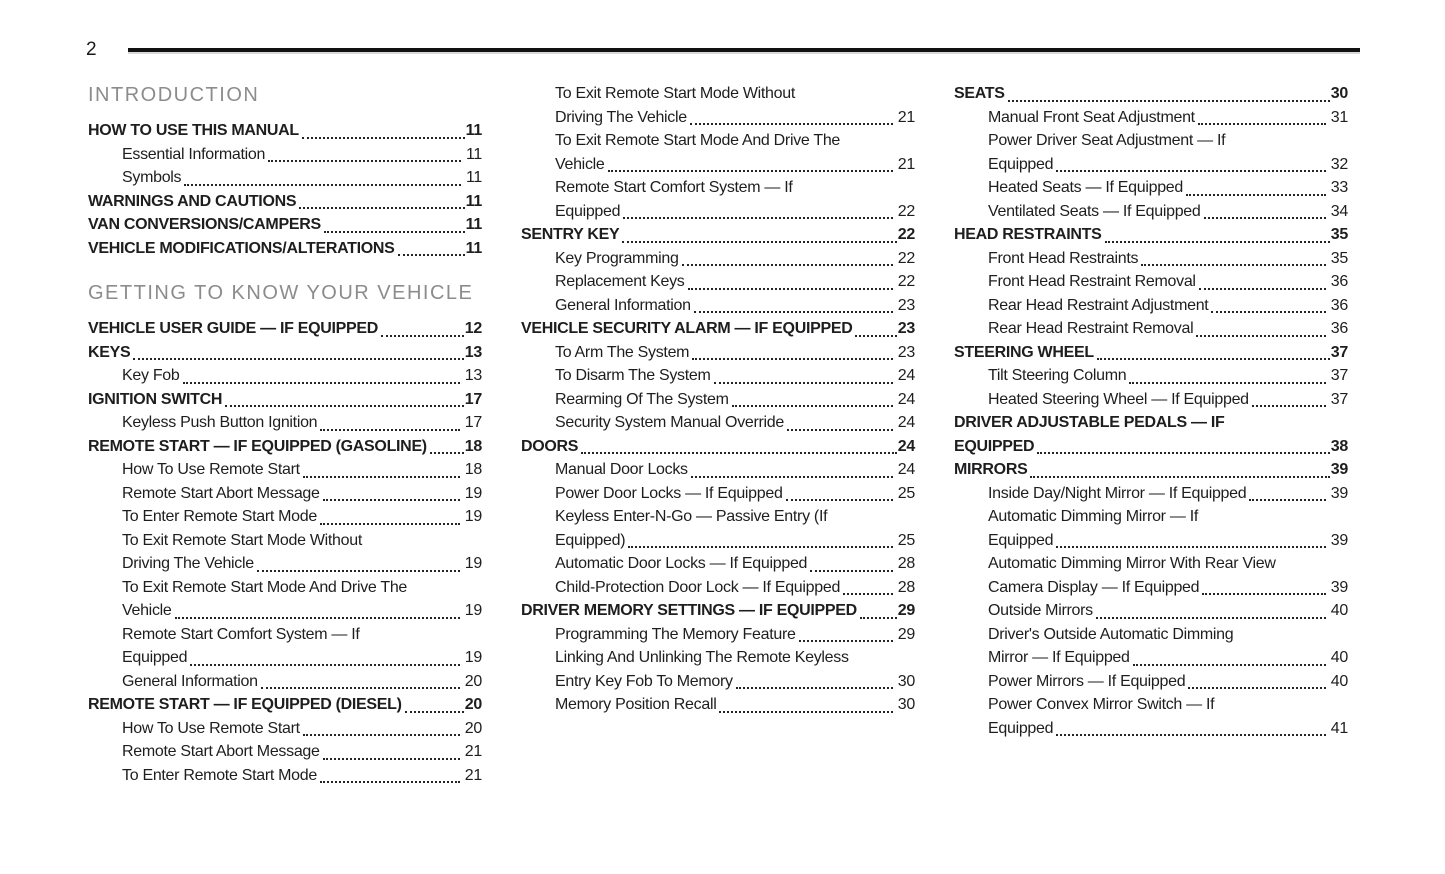  What do you see at coordinates (621, 469) in the screenshot?
I see `toc-entry-label: Manual Door Locks` at bounding box center [621, 469].